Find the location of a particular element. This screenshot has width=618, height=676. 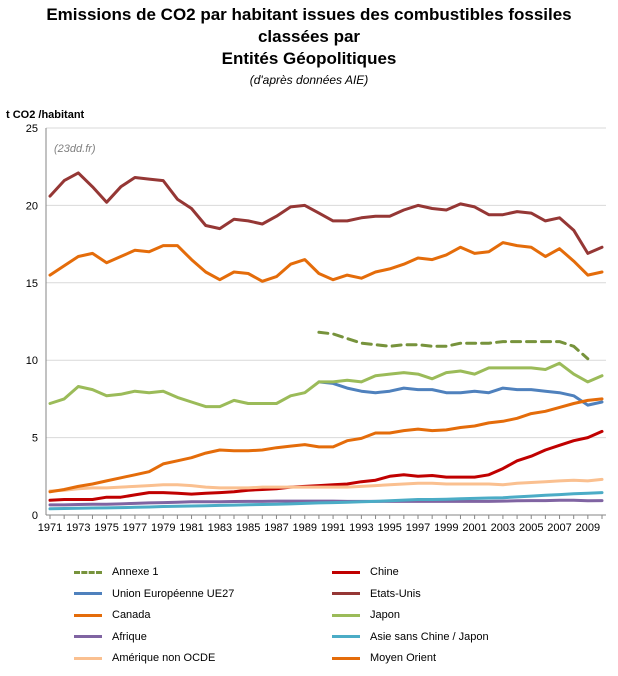

x-tick-label: 1989 is located at coordinates (305, 528).